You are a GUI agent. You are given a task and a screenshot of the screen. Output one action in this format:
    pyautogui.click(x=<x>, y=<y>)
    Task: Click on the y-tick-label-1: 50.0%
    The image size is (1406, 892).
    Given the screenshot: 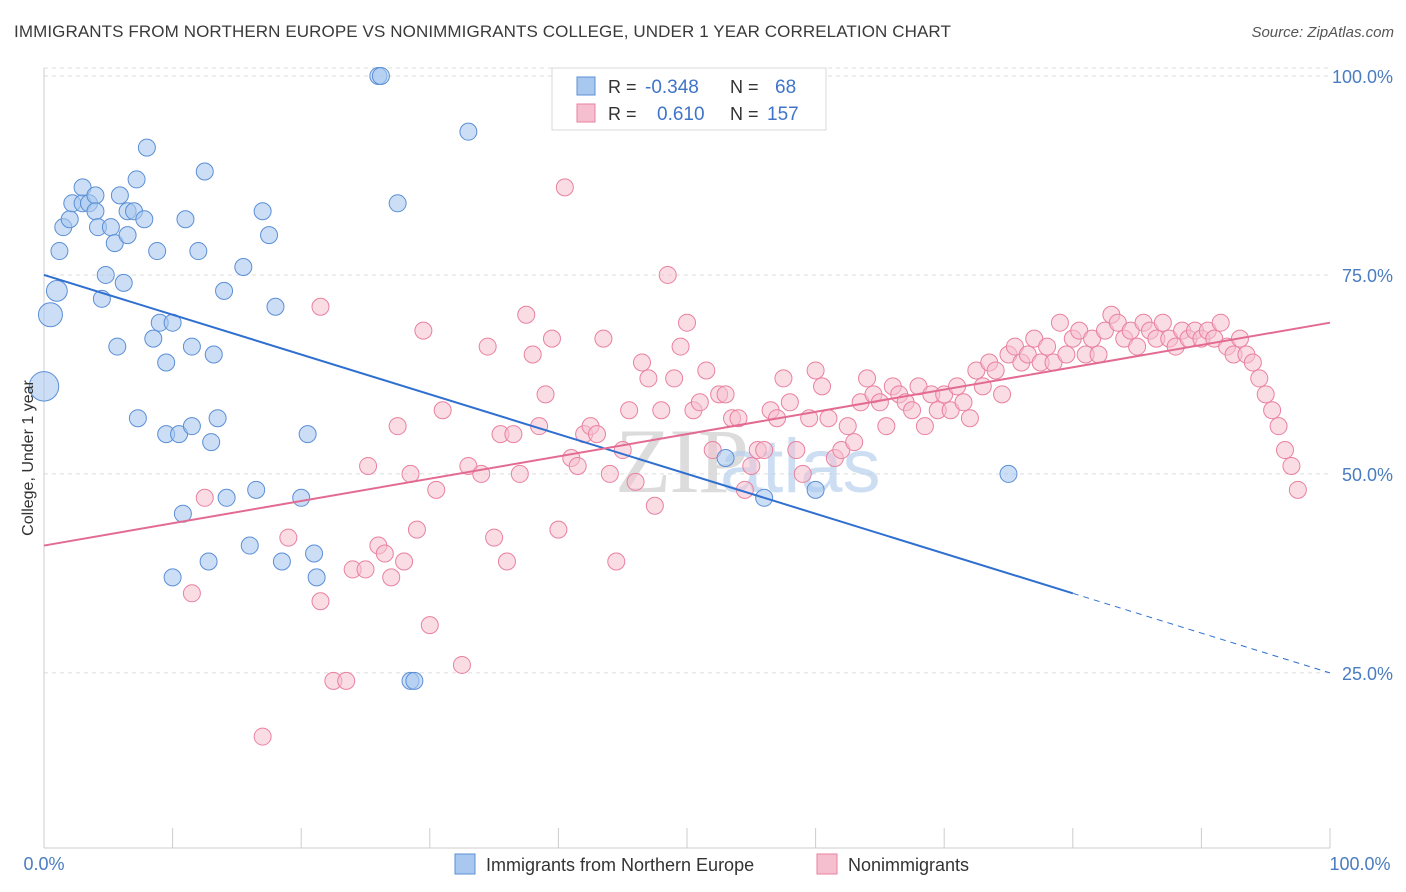 What is the action you would take?
    pyautogui.click(x=1367, y=475)
    